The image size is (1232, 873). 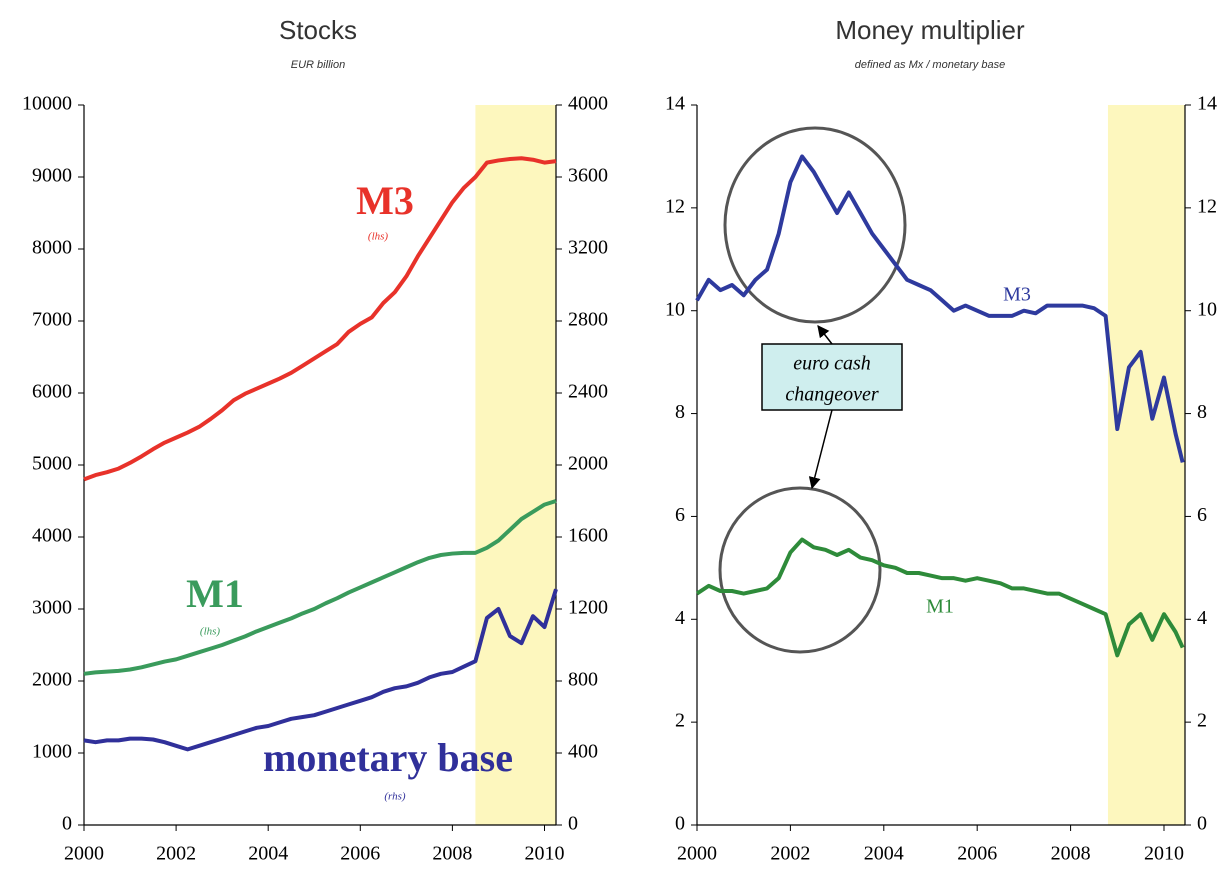 I want to click on annotation: changeover, so click(x=832, y=395).